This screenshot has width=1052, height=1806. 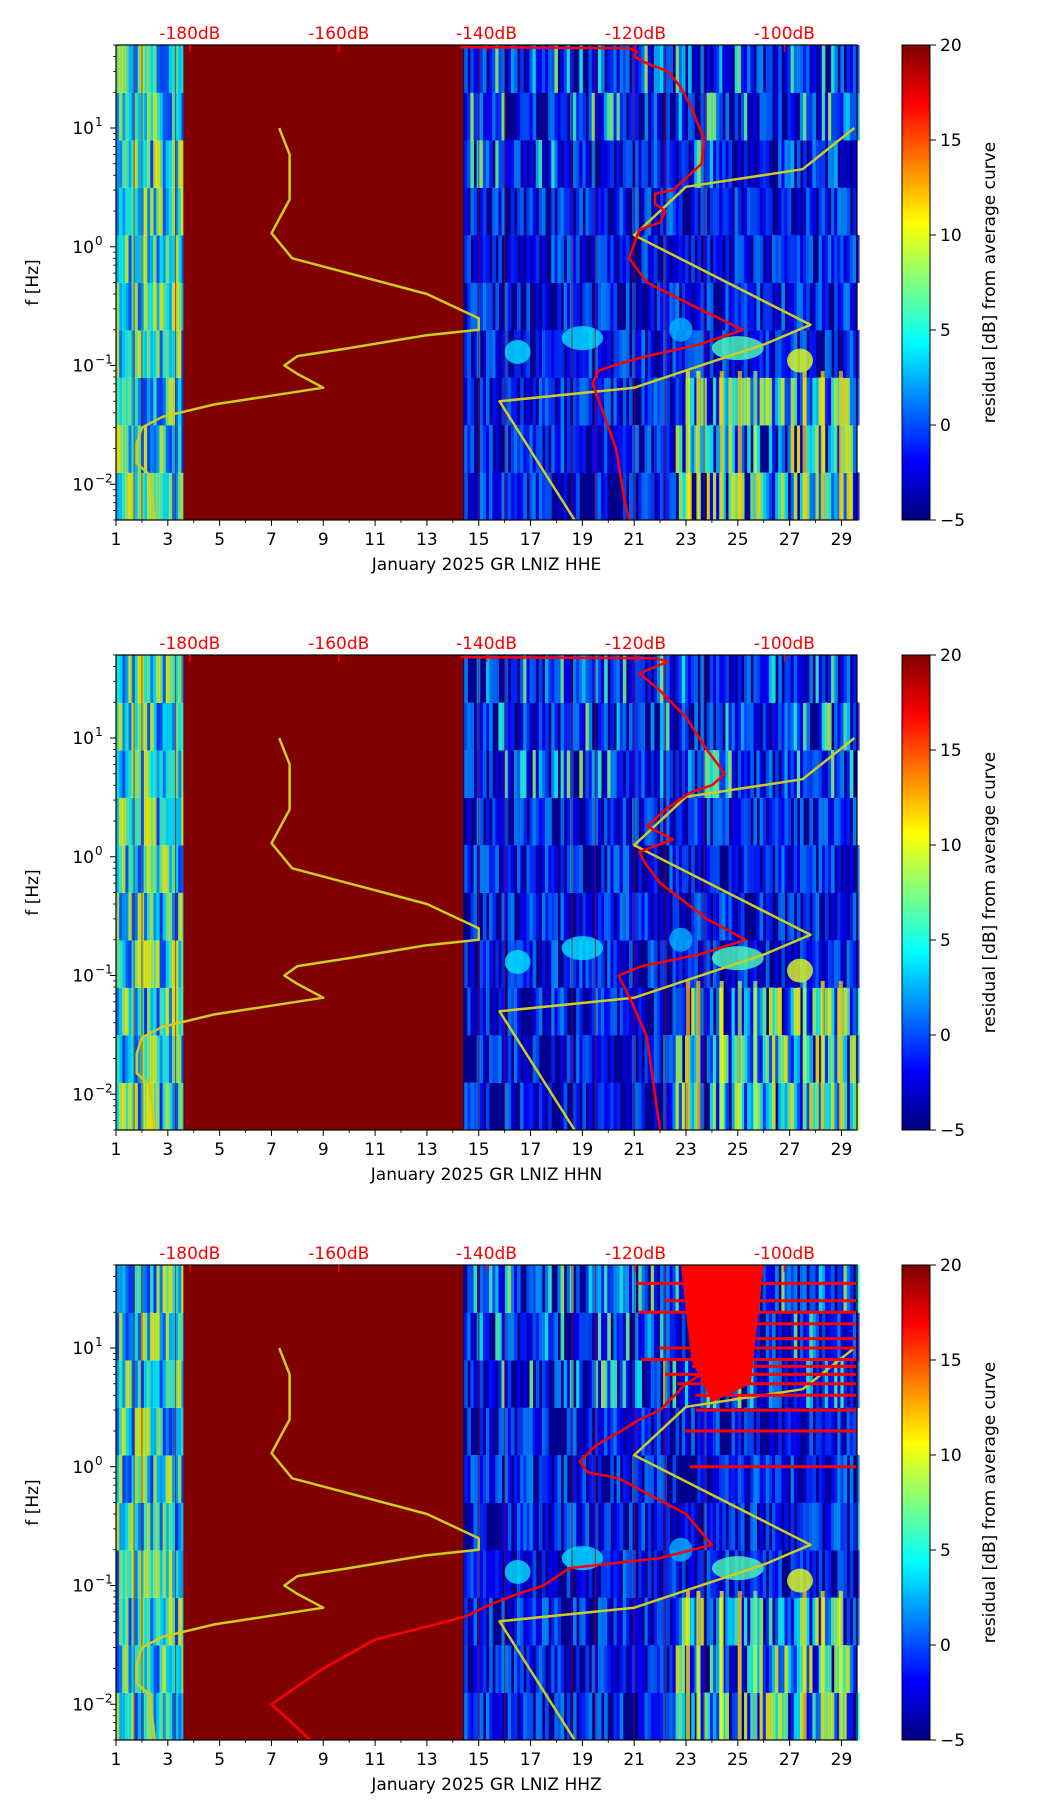 I want to click on x-tick-label: 19, so click(x=583, y=1760).